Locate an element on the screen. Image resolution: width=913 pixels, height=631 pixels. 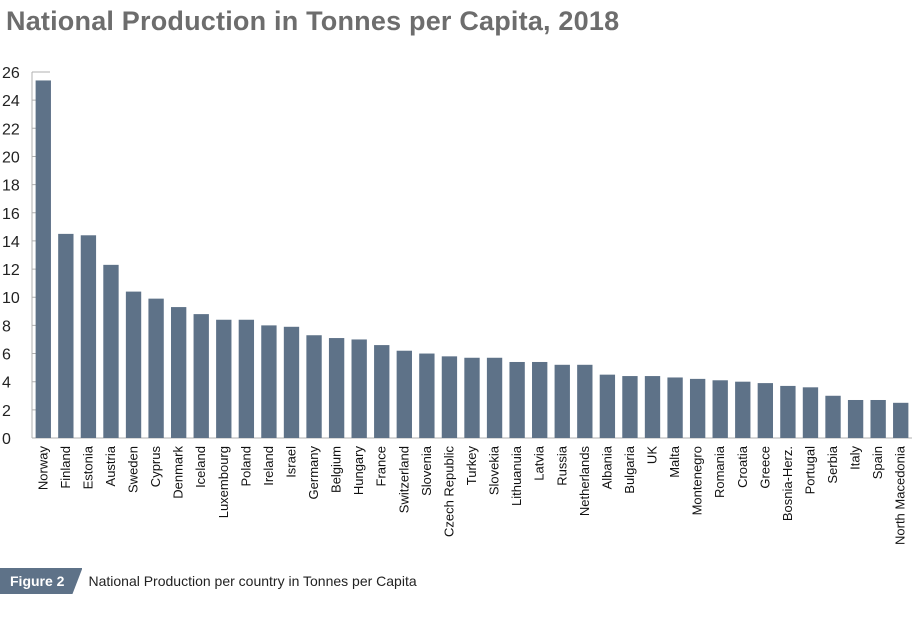
x-tick-label: Cyprus is located at coordinates (155, 467).